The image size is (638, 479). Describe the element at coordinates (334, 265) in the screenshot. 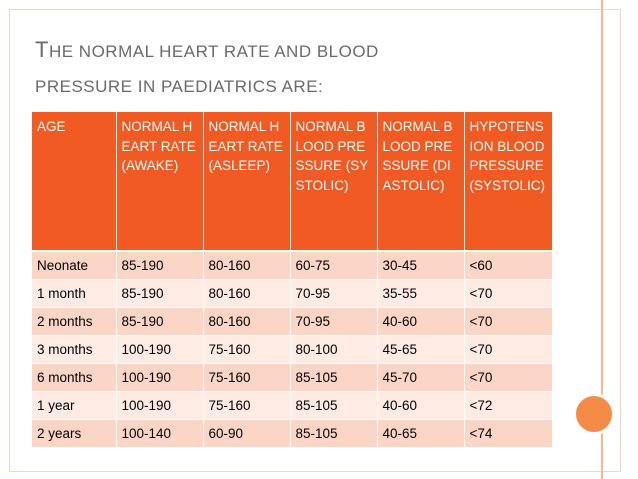

I see `cell-bp-systolic: 60-75` at that location.